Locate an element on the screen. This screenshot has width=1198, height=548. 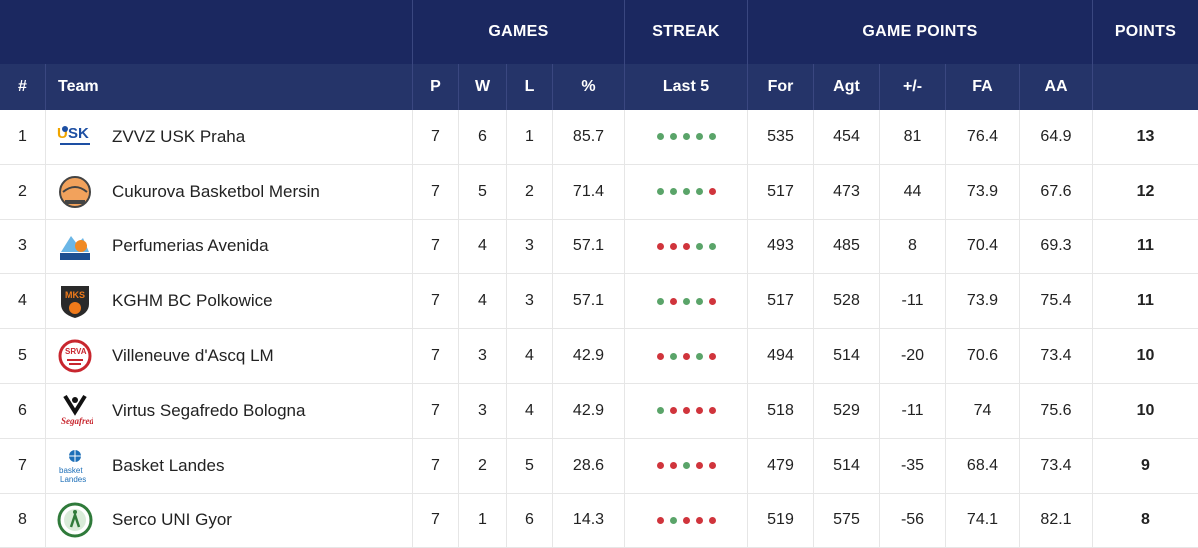
wins-cell: 3 is located at coordinates (483, 410).